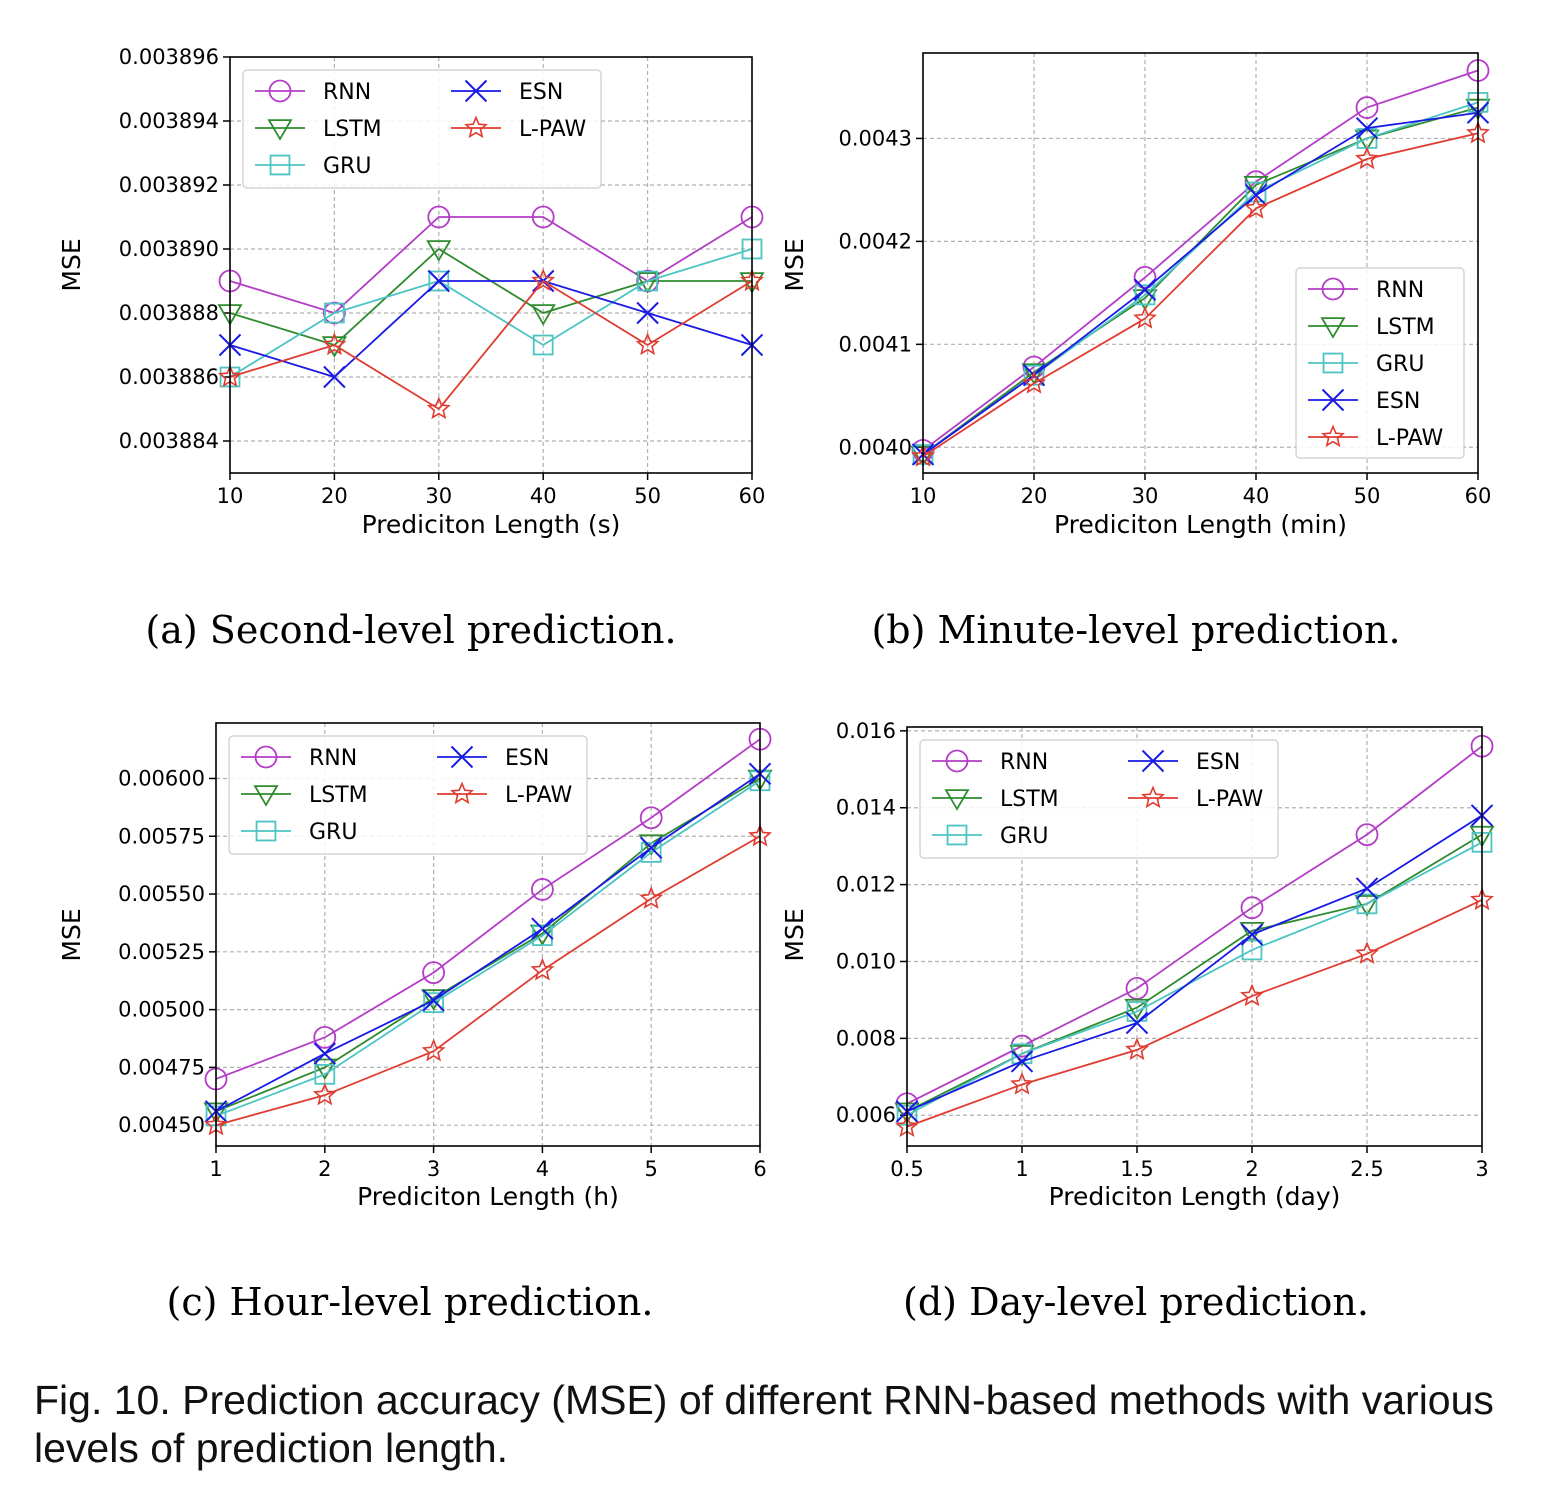  What do you see at coordinates (543, 496) in the screenshot?
I see `x-tick-label: 40` at bounding box center [543, 496].